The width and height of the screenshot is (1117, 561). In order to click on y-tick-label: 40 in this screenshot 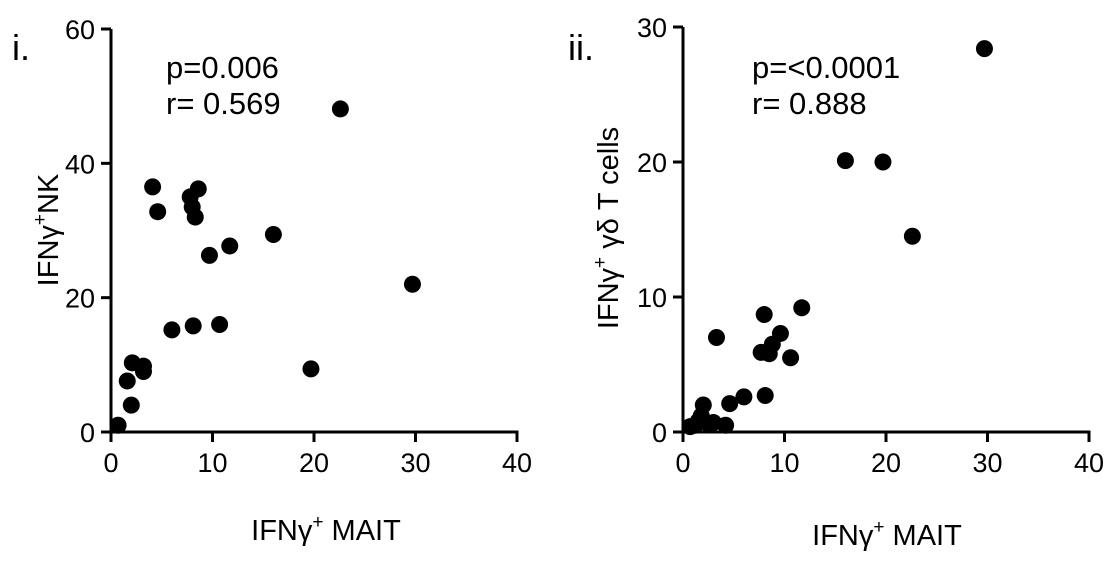, I will do `click(80, 164)`.